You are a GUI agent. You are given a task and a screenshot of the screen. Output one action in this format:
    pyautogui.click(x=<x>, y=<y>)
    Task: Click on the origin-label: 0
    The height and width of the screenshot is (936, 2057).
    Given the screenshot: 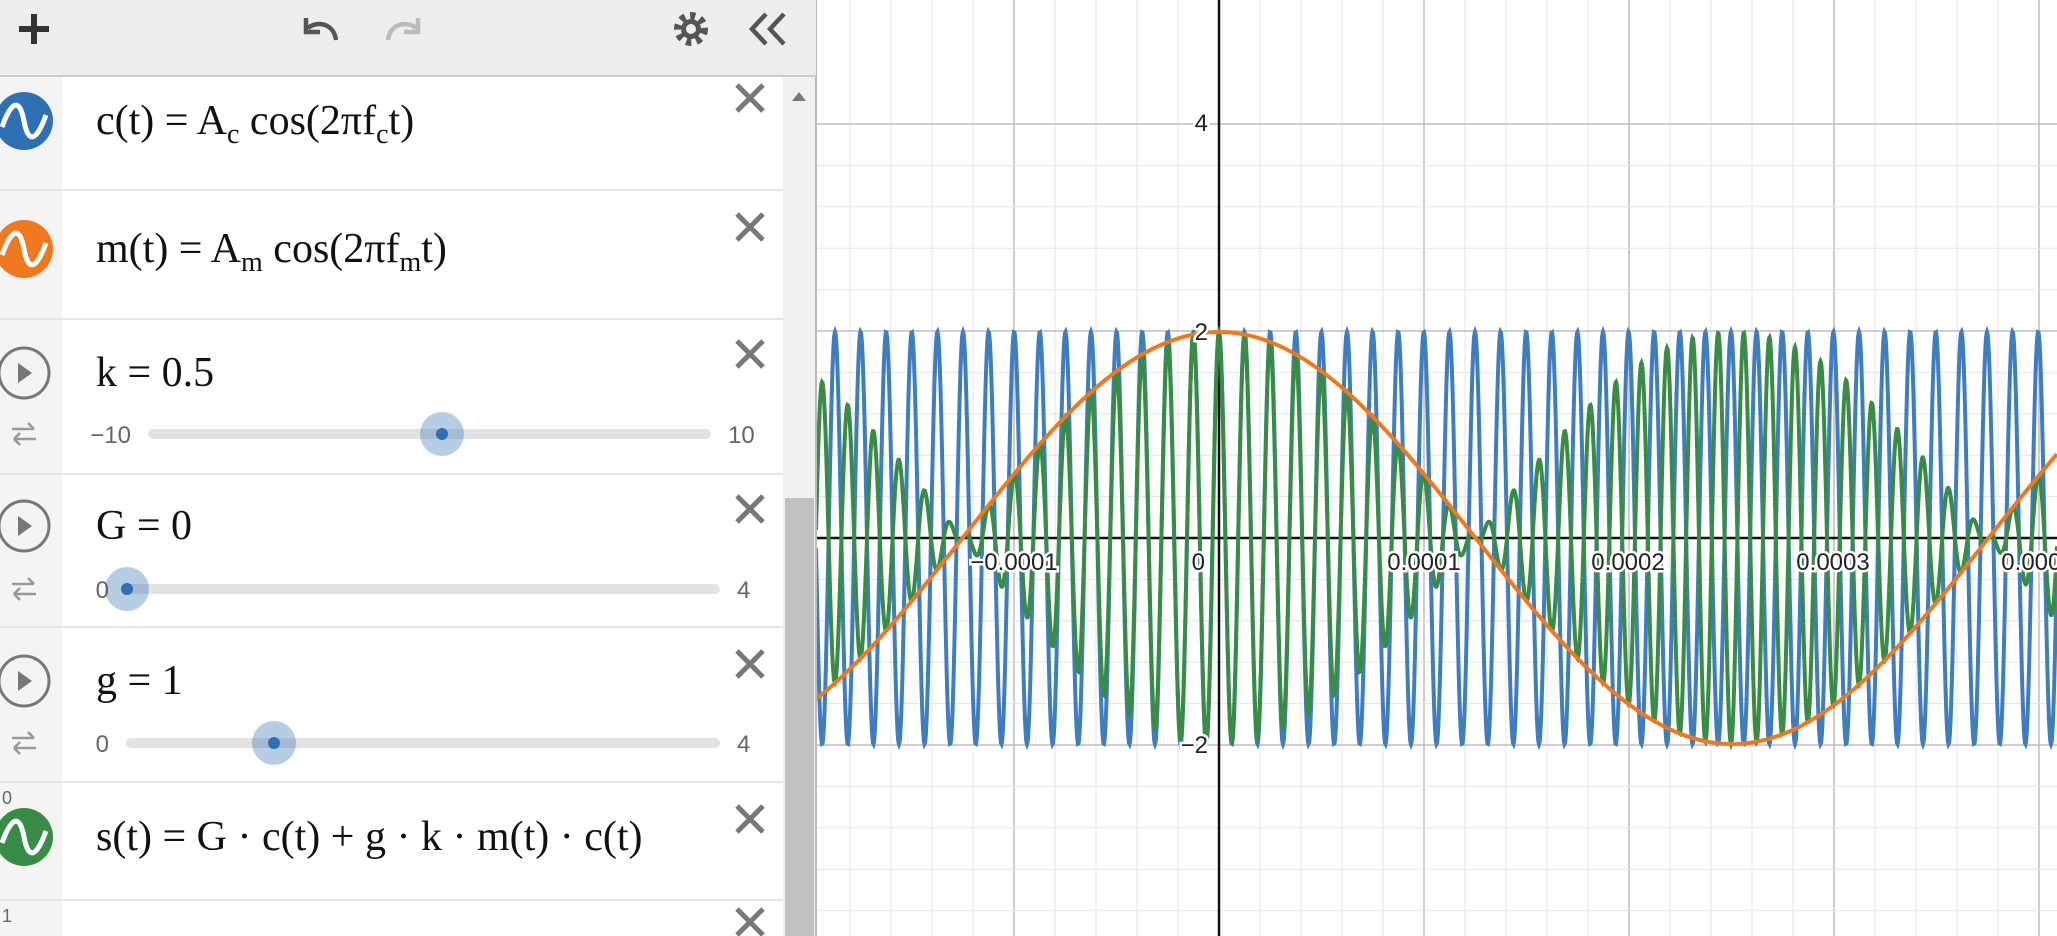 What is the action you would take?
    pyautogui.click(x=1198, y=562)
    